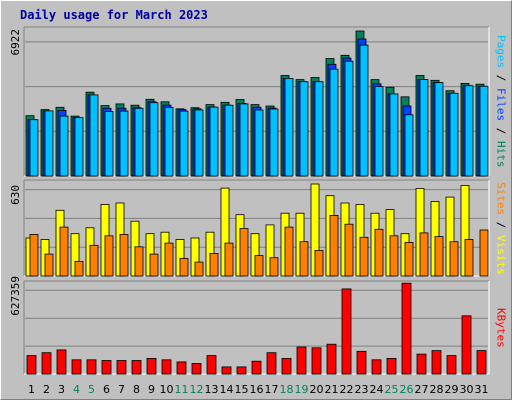 The width and height of the screenshot is (512, 400). I want to click on legend-text-bottom: KBytes, so click(501, 328).